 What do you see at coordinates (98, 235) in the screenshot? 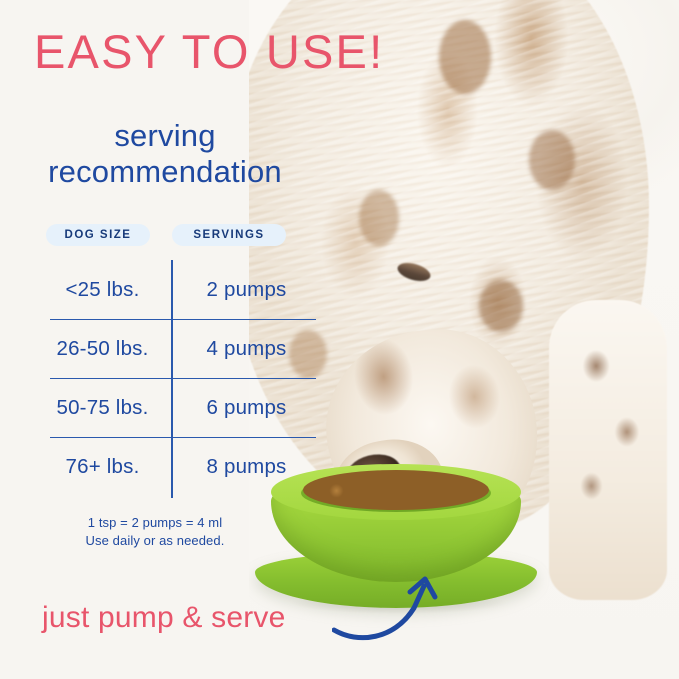
I see `column-header-dog-size: DOG SIZE` at bounding box center [98, 235].